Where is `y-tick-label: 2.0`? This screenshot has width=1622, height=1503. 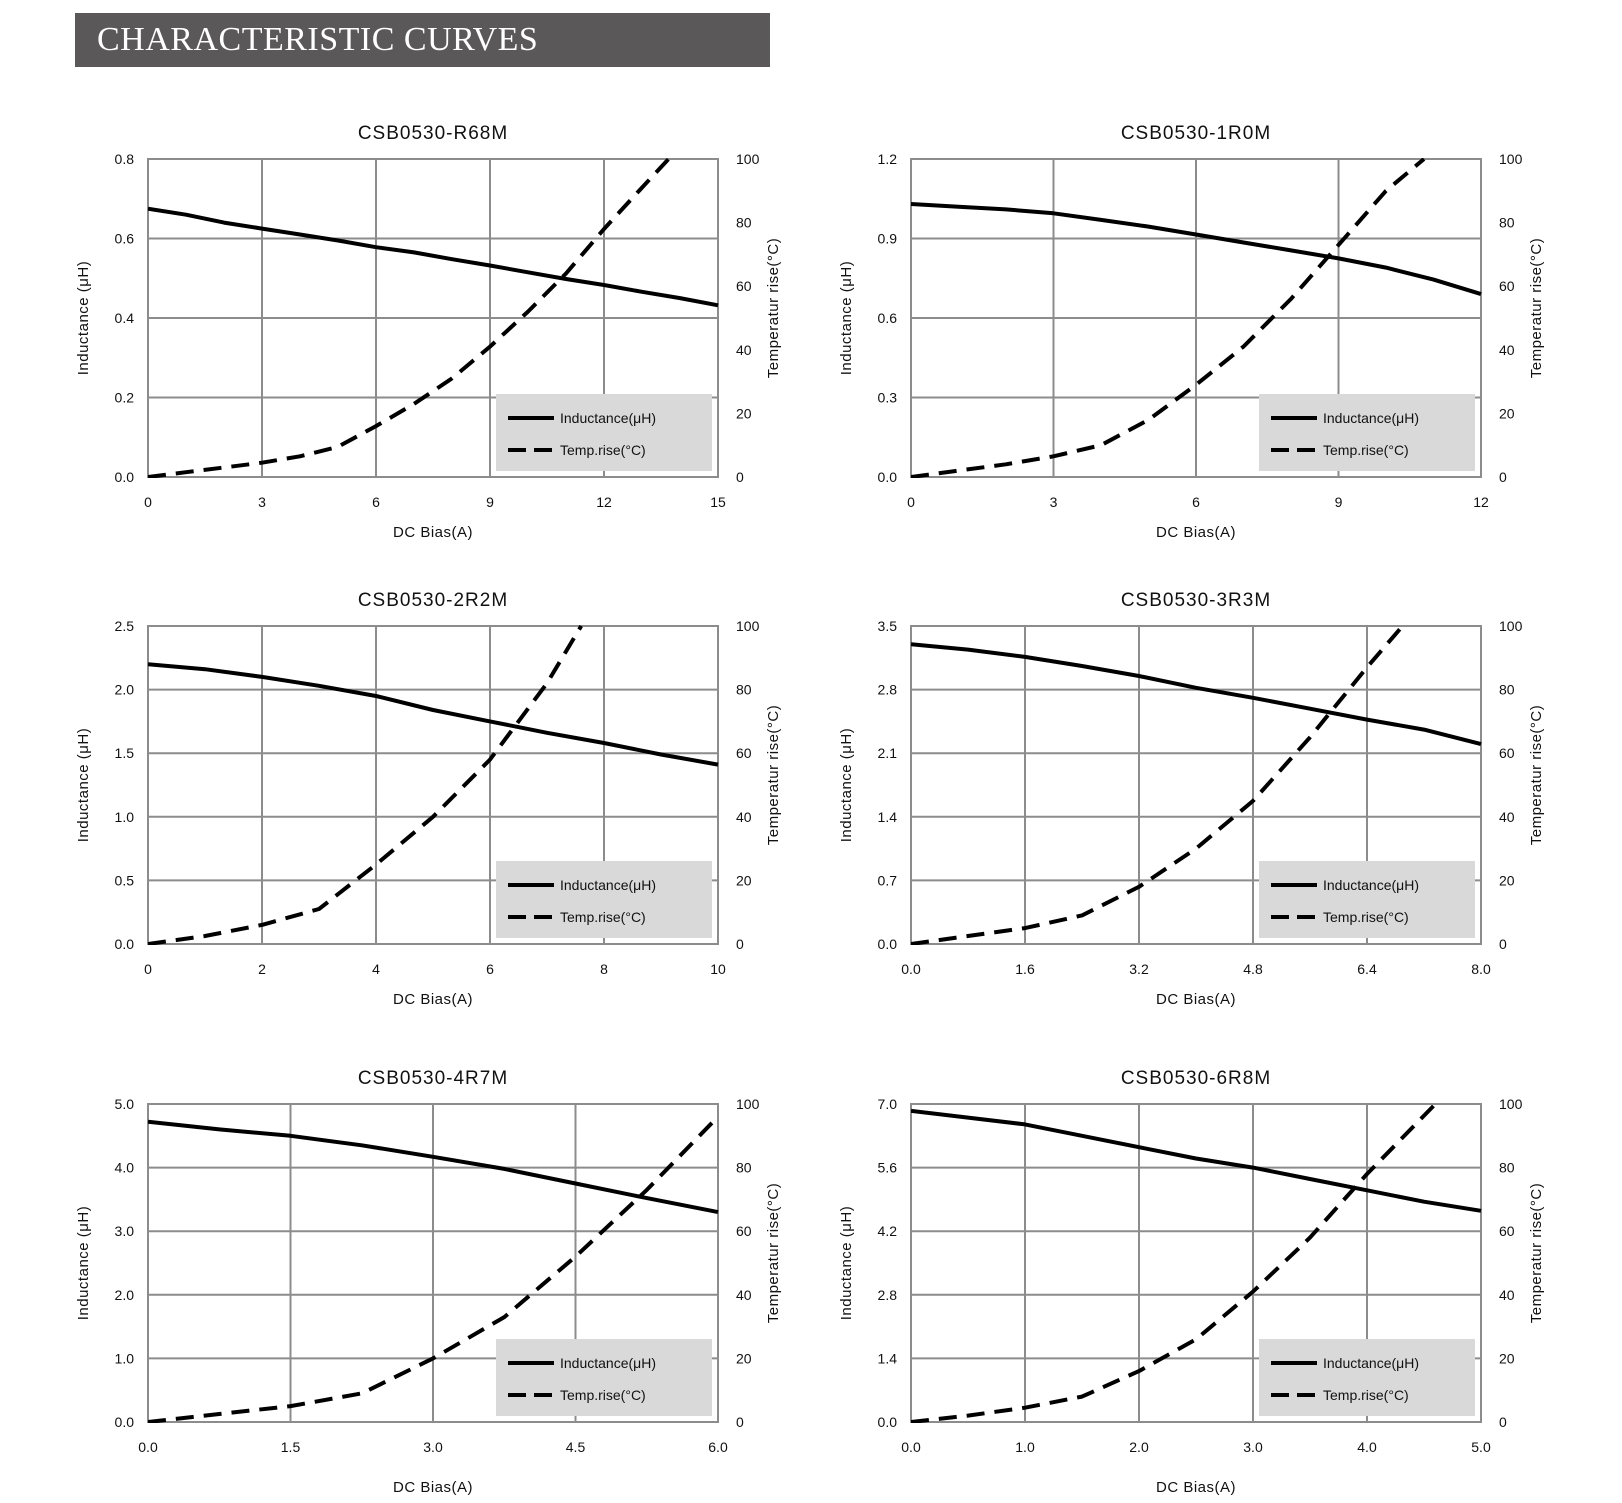 y-tick-label: 2.0 is located at coordinates (125, 690).